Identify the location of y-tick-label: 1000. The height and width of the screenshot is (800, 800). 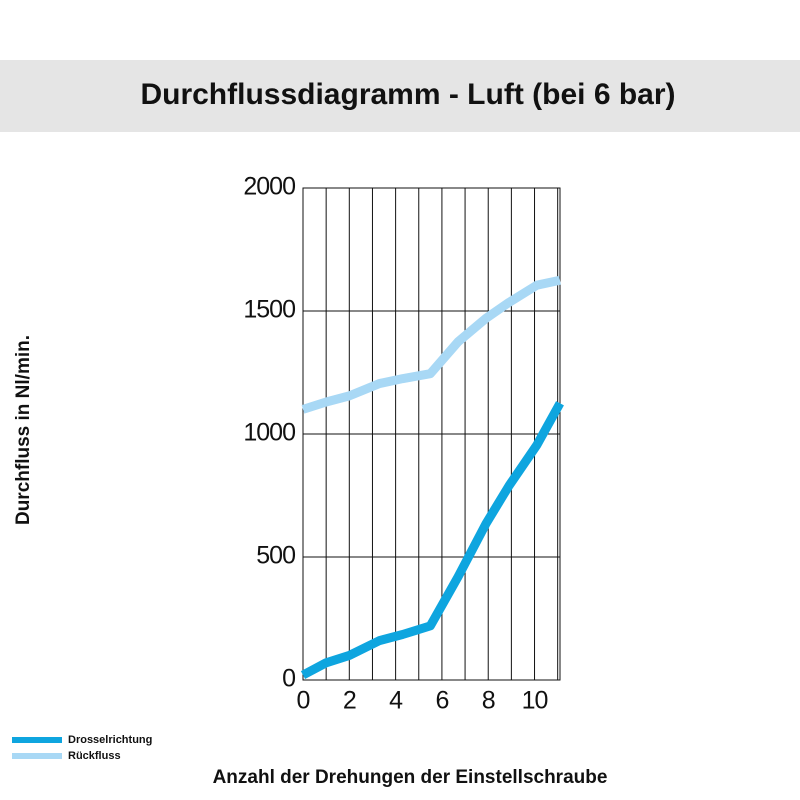
(269, 433).